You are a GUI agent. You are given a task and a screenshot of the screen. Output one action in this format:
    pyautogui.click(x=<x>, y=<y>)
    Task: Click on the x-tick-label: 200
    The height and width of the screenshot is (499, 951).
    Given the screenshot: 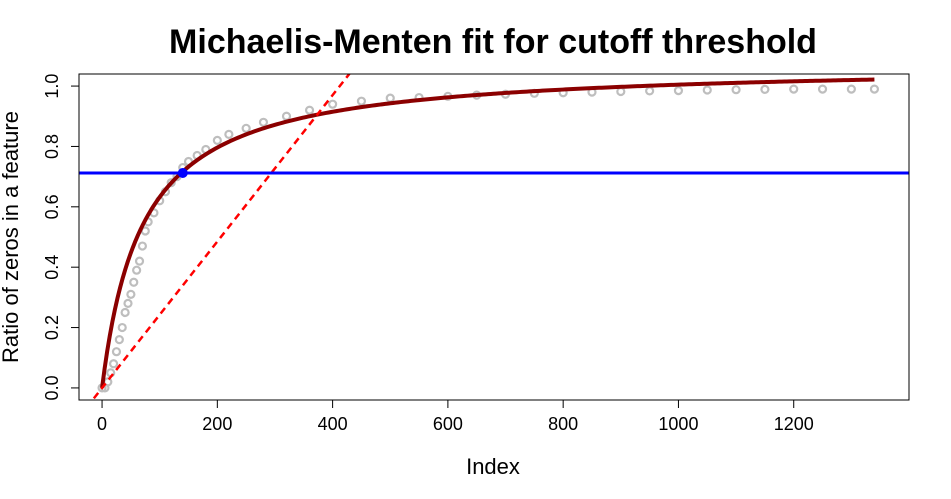 What is the action you would take?
    pyautogui.click(x=217, y=424)
    